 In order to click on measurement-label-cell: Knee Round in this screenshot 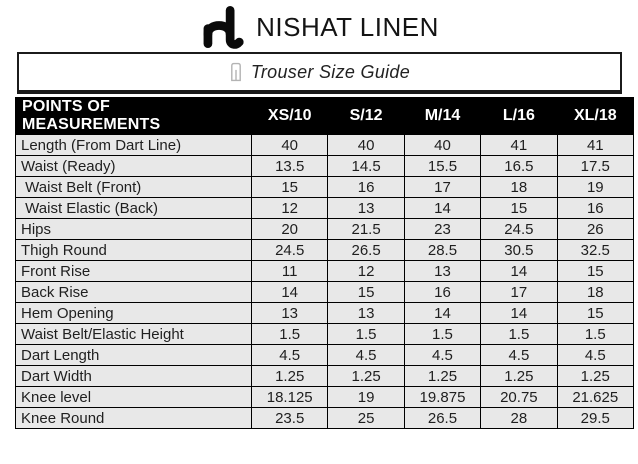, I will do `click(133, 418)`.